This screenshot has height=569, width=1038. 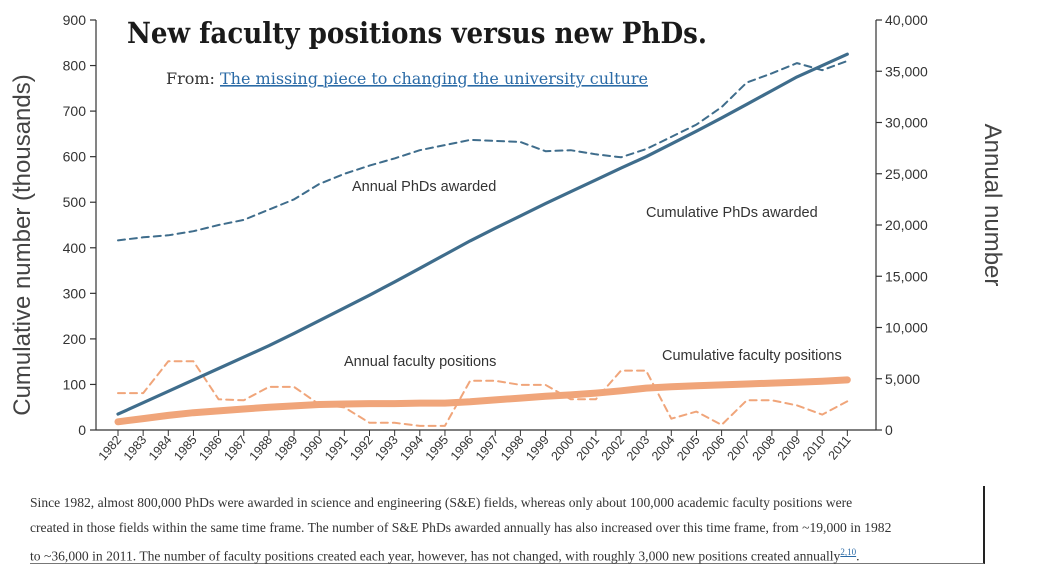 I want to click on source-prefix: From:, so click(x=190, y=78).